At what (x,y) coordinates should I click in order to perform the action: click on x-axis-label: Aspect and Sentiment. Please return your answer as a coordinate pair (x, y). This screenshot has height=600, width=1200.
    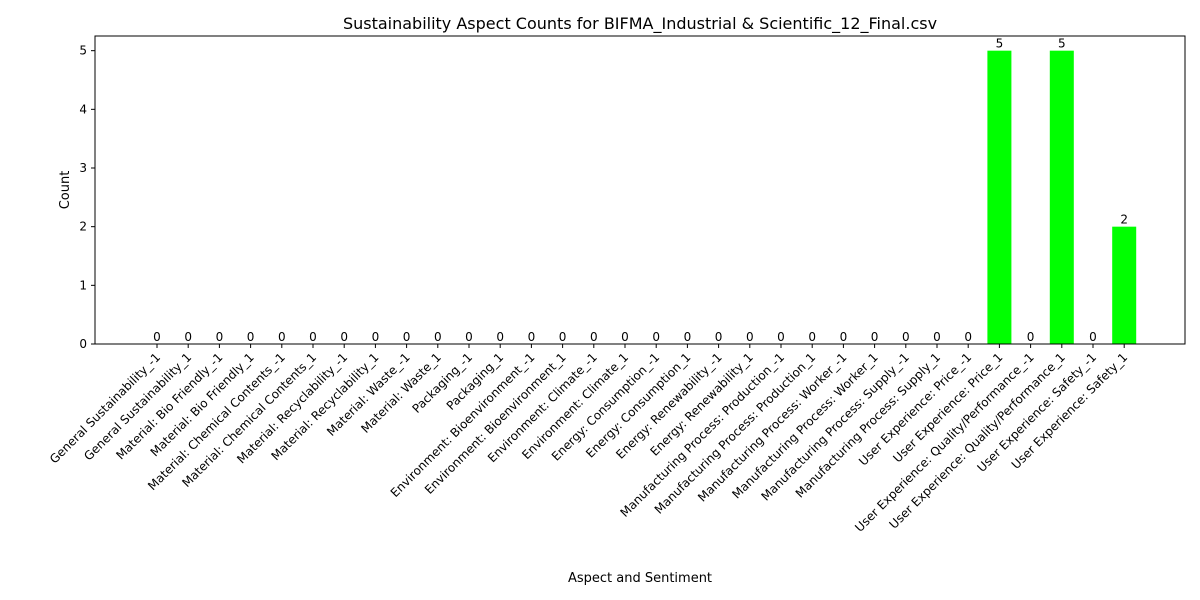
    Looking at the image, I should click on (640, 578).